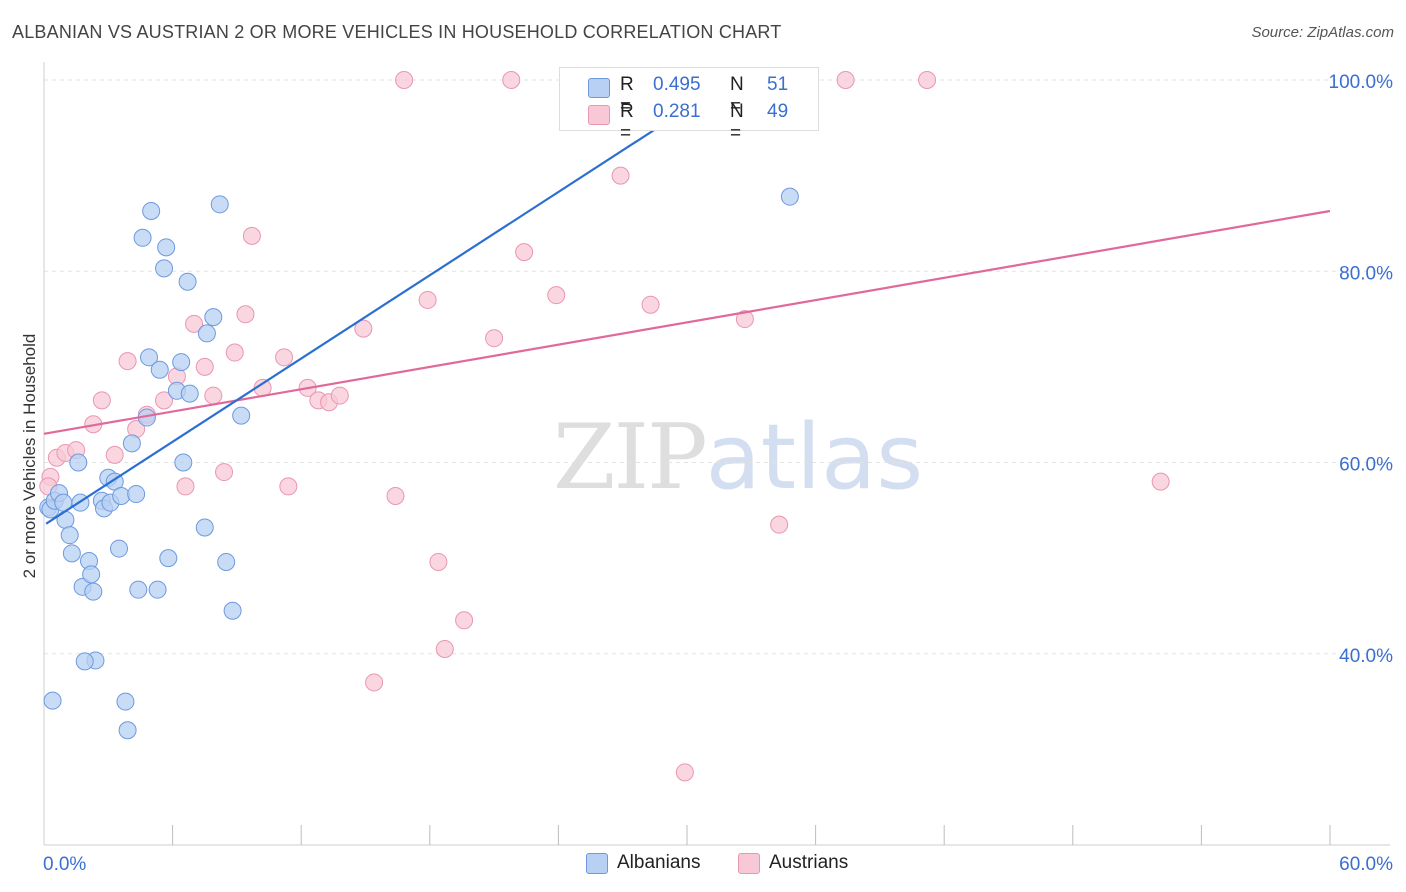 The image size is (1406, 892). Describe the element at coordinates (1322, 32) in the screenshot. I see `source-label: Source: ZipAtlas.com` at that location.